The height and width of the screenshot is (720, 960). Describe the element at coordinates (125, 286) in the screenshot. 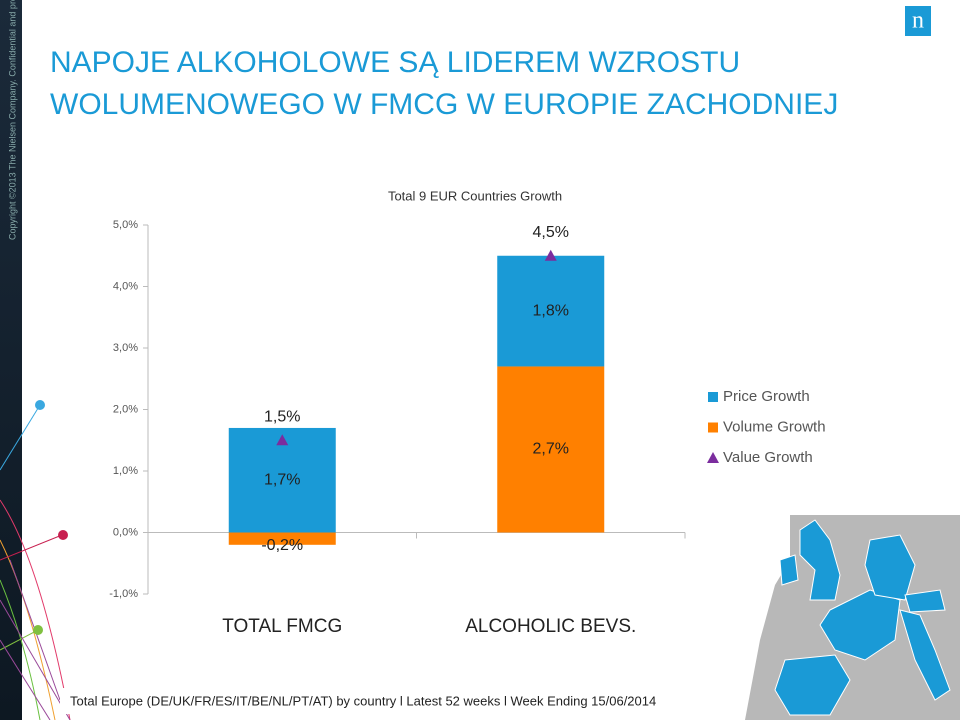

I see `y-tick-label: 4,0%` at that location.